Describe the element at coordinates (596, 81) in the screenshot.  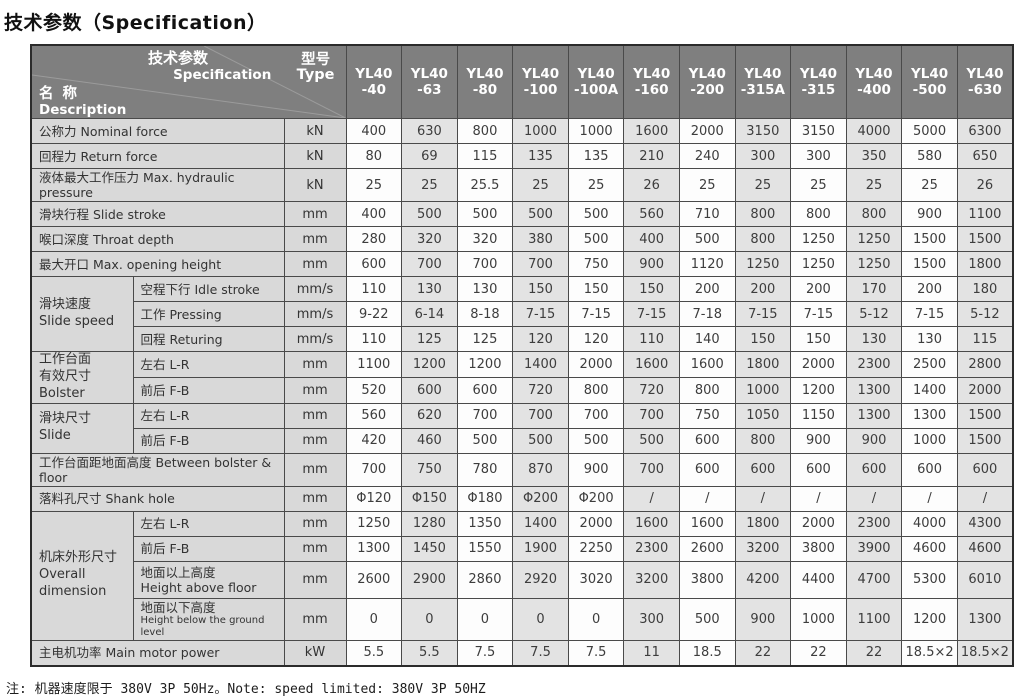
I see `model-header: YL40 -100A` at that location.